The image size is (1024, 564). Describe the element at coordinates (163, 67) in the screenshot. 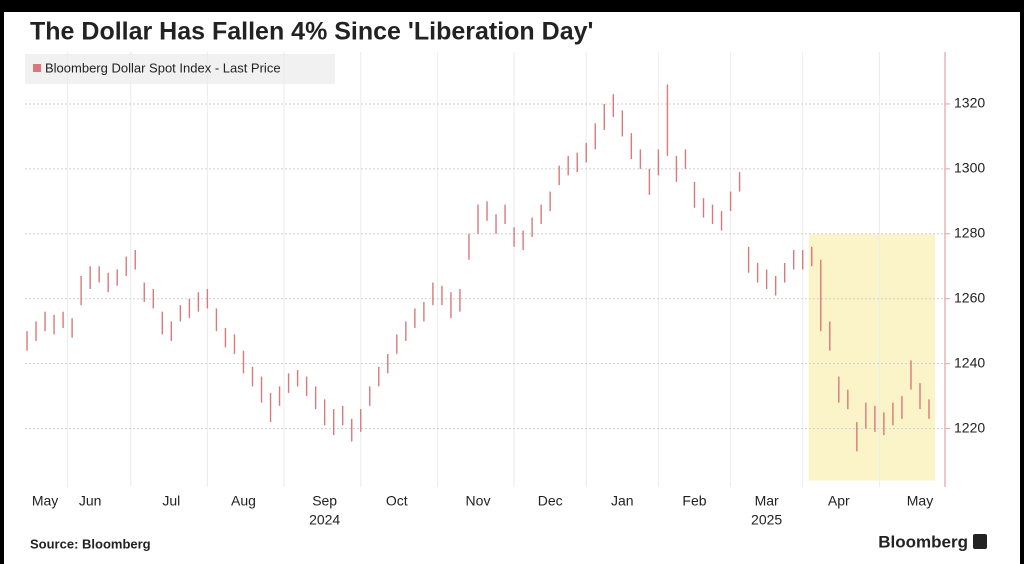

I see `legend-label: Bloomberg Dollar Spot Index - Last Price` at that location.